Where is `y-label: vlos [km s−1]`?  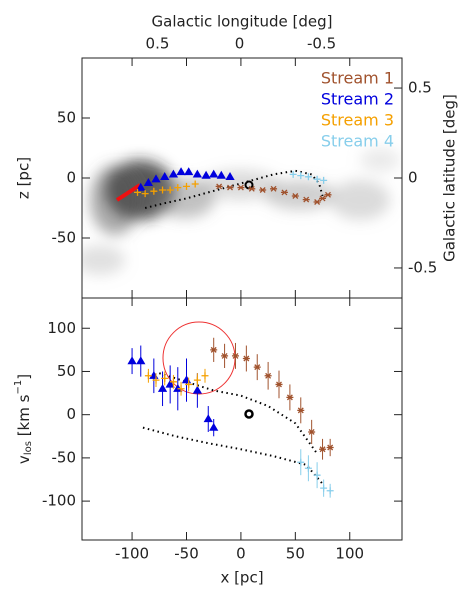 y-label: vlos [km s−1] is located at coordinates (23, 419).